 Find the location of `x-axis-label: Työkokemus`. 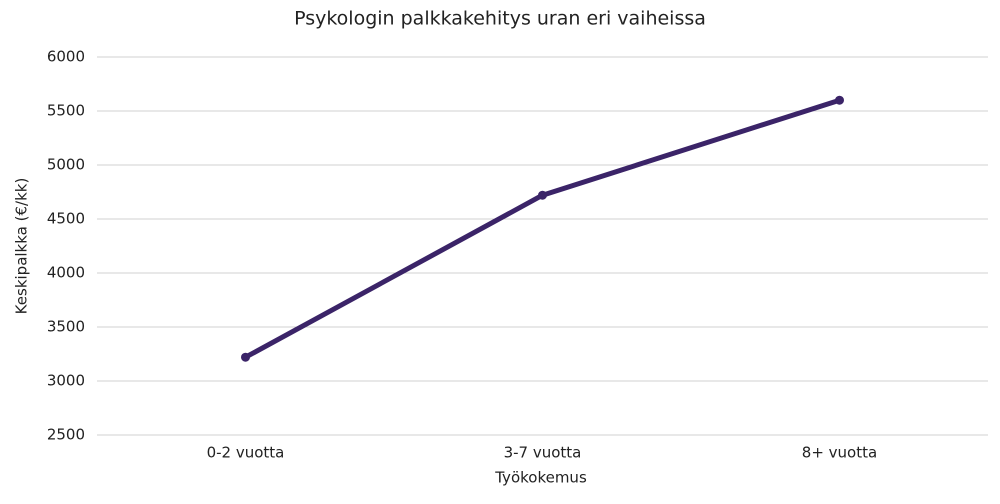

x-axis-label: Työkokemus is located at coordinates (540, 478).